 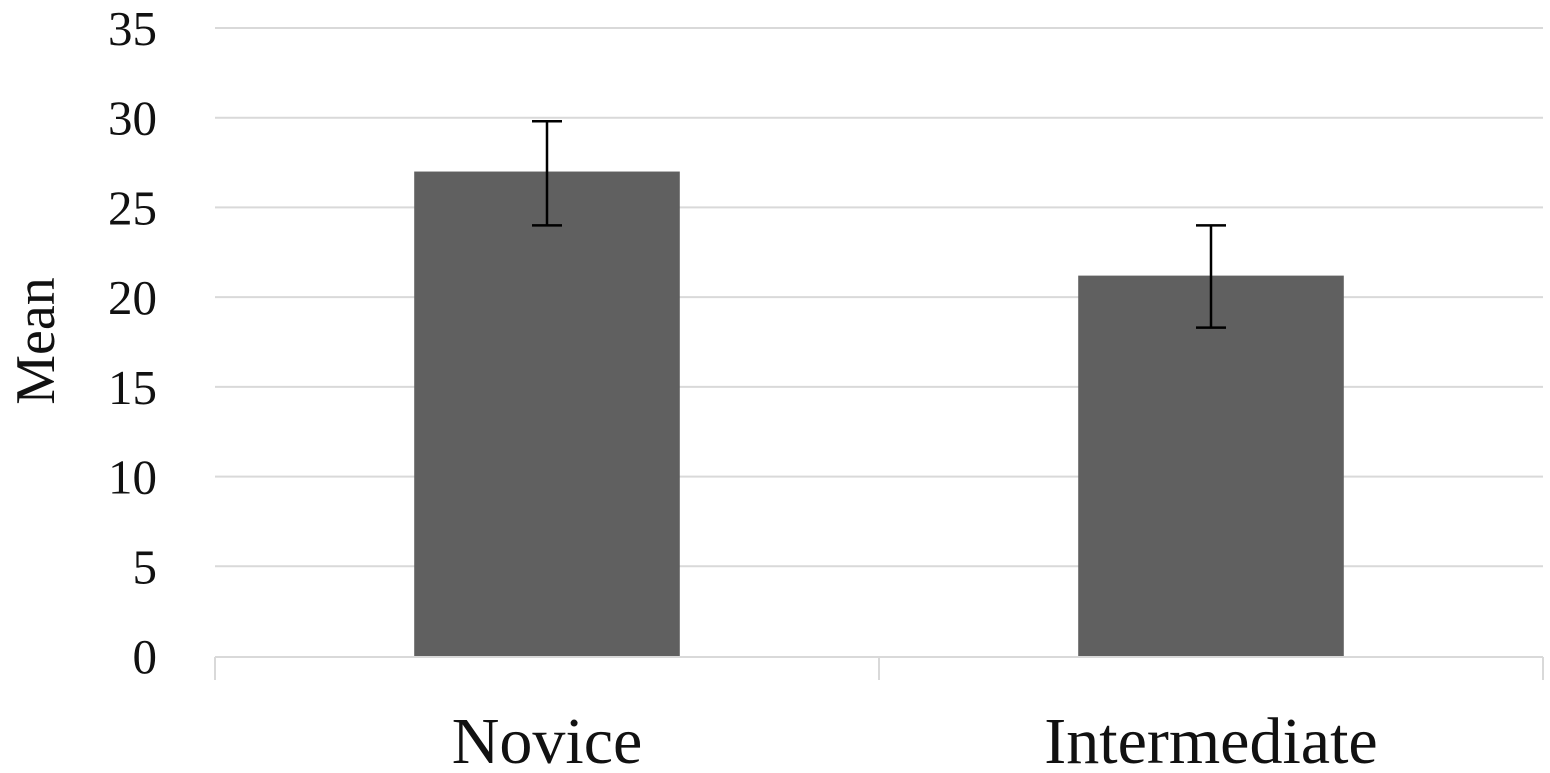 What do you see at coordinates (132, 207) in the screenshot?
I see `y-tick-label: 25` at bounding box center [132, 207].